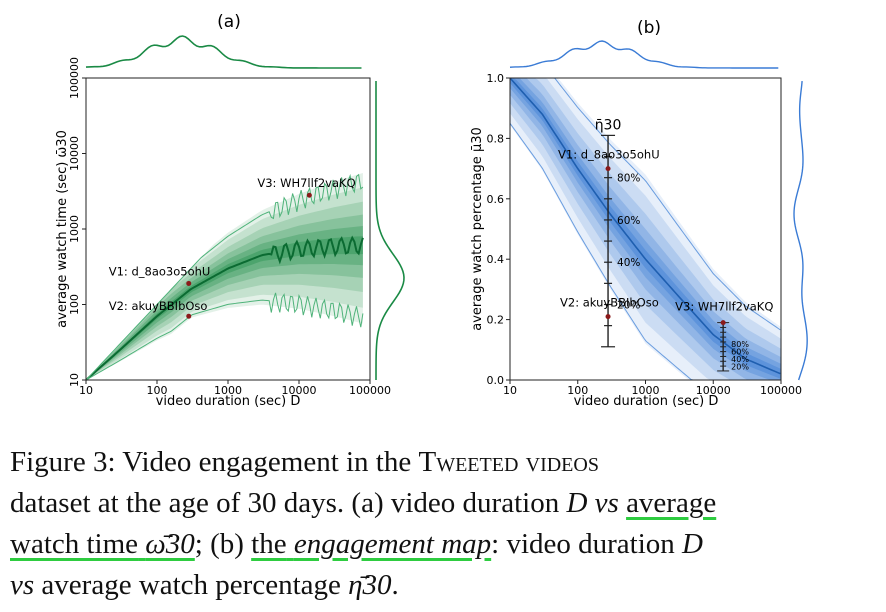 This screenshot has height=612, width=886. Describe the element at coordinates (508, 462) in the screenshot. I see `caption-dataset-name: Tweeted videos` at that location.